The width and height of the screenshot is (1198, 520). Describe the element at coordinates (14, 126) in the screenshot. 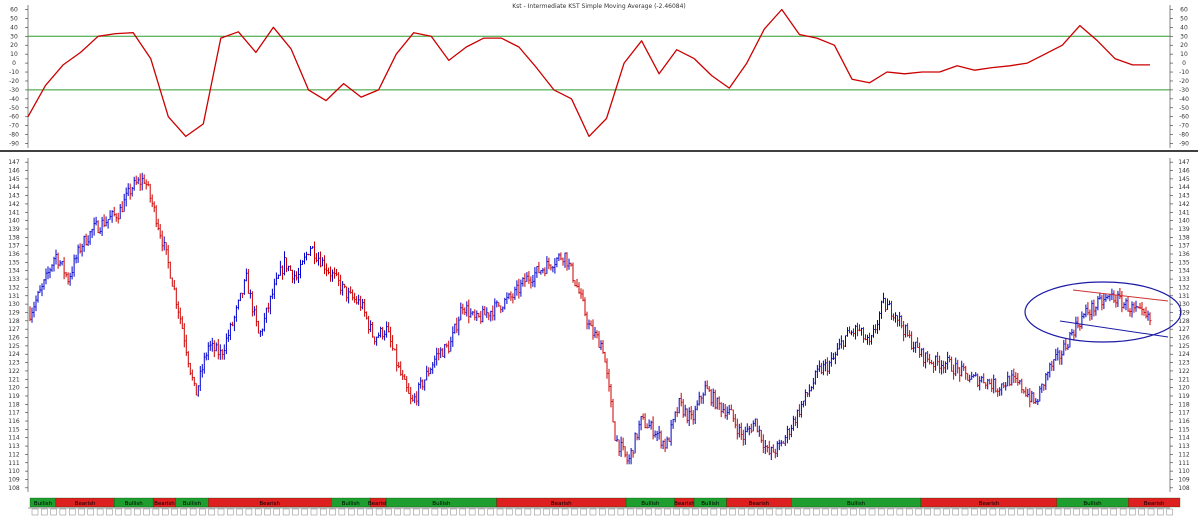

I see `indicator-tick-label: -70` at that location.